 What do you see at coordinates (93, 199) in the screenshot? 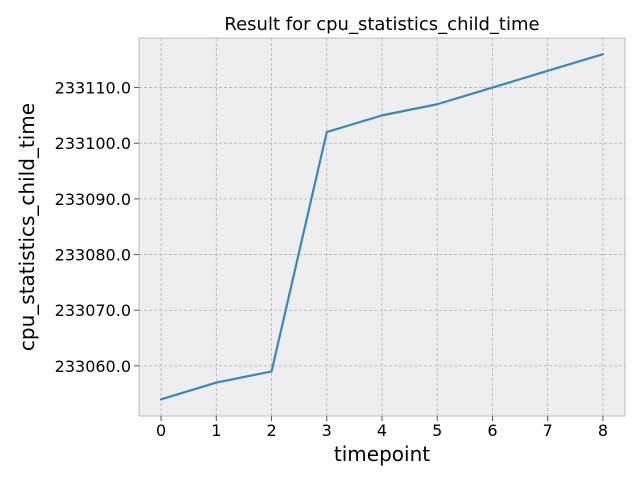
I see `y-tick-label: 233090.0` at bounding box center [93, 199].